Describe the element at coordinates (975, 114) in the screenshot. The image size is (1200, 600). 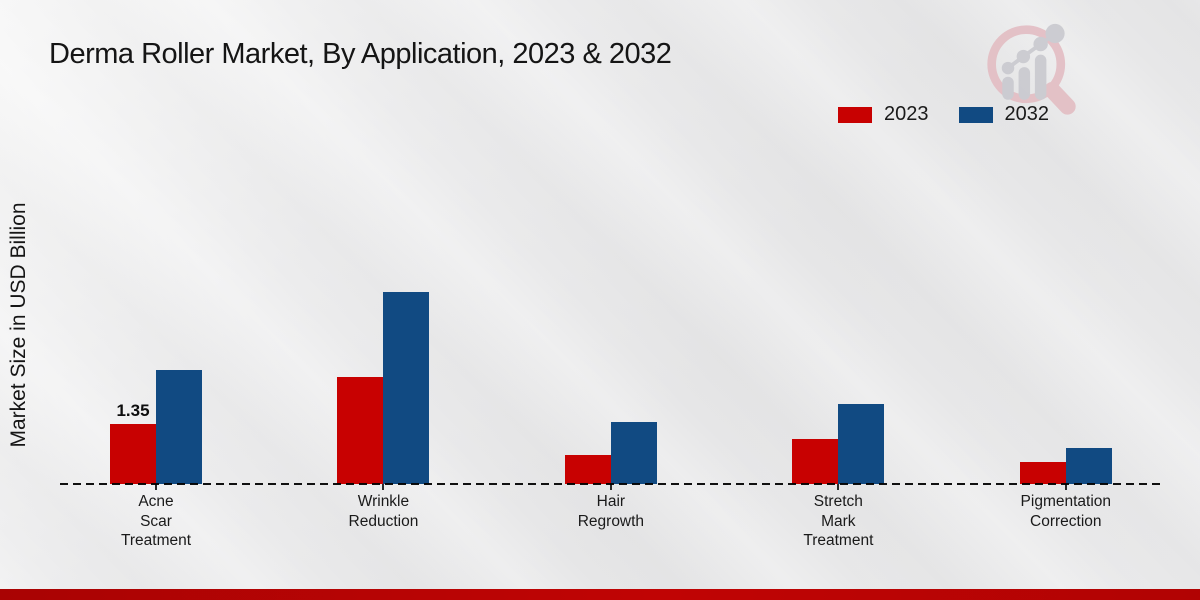
I see `legend-swatch-2032` at that location.